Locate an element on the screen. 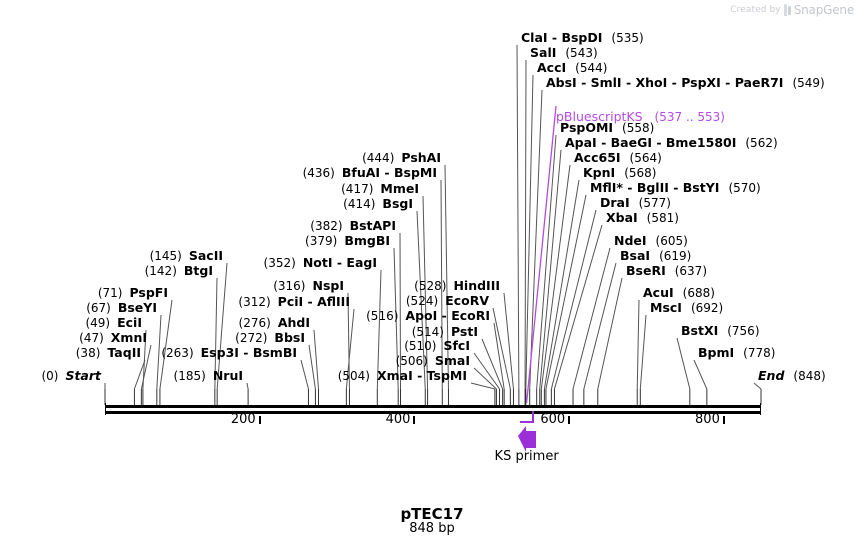  restriction-site-label-pcii-afliii: (312) PciI - AflIII is located at coordinates (294, 302).